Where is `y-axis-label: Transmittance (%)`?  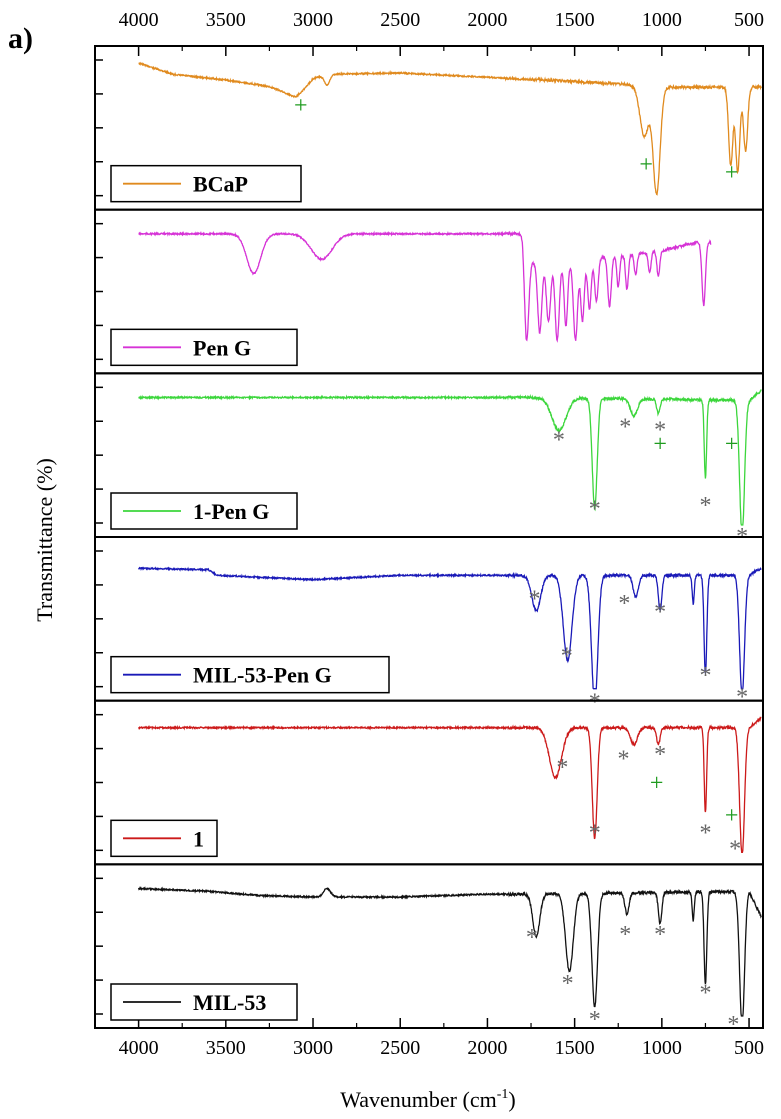
y-axis-label: Transmittance (%) is located at coordinates (44, 540).